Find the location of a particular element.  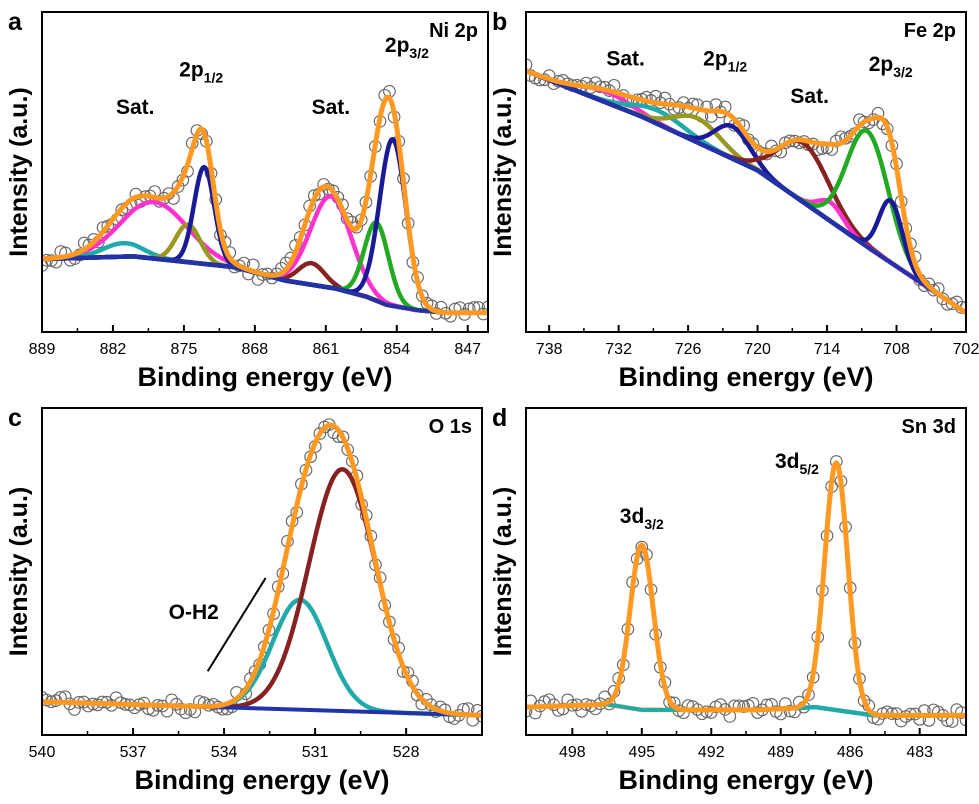

experimental-points is located at coordinates (265, 204).